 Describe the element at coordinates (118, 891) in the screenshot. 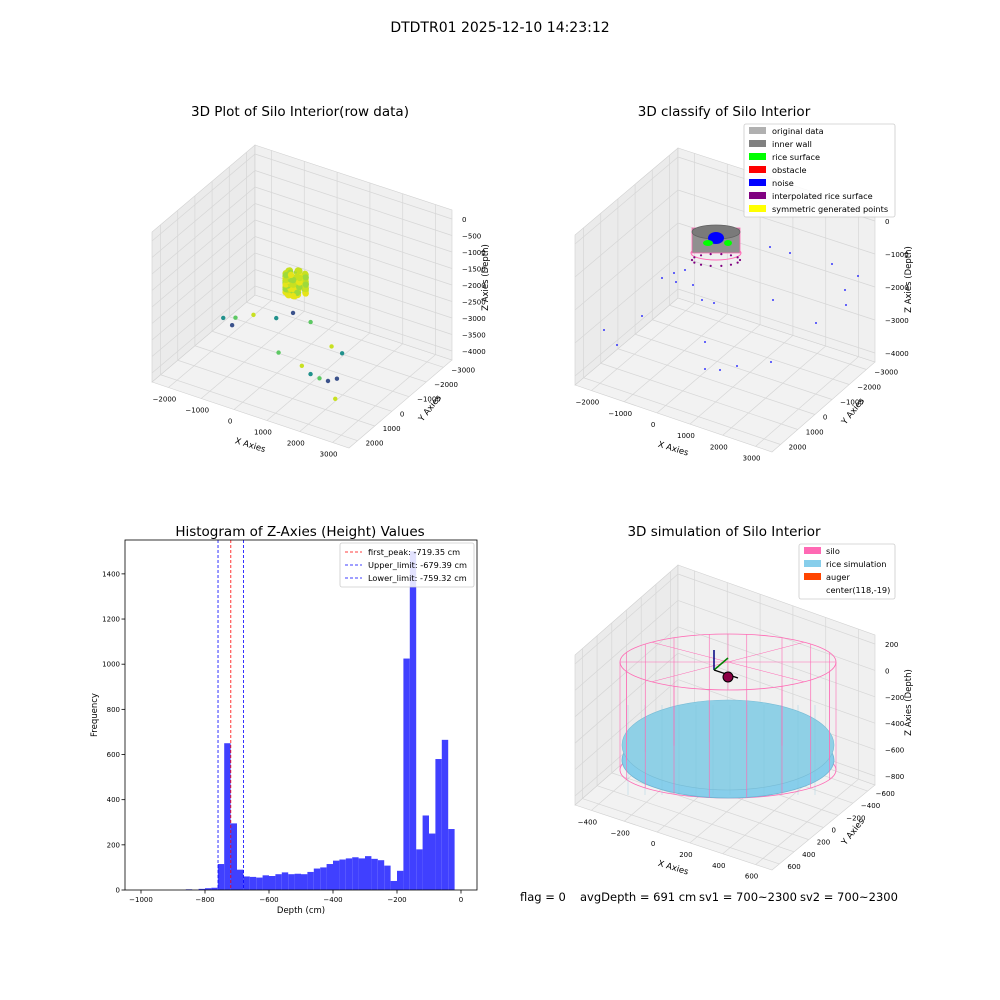

I see `chart3-ytick-label: 0` at that location.